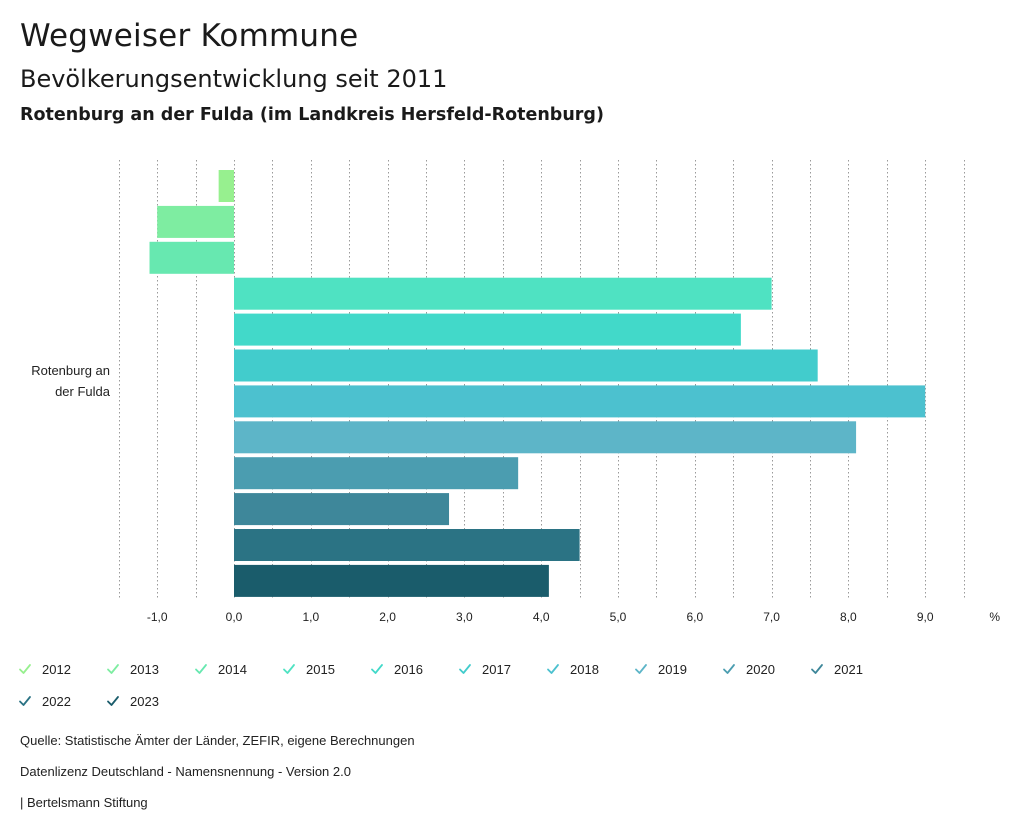 This screenshot has height=835, width=1024. What do you see at coordinates (618, 617) in the screenshot?
I see `x-tick-label: 5,0` at bounding box center [618, 617].